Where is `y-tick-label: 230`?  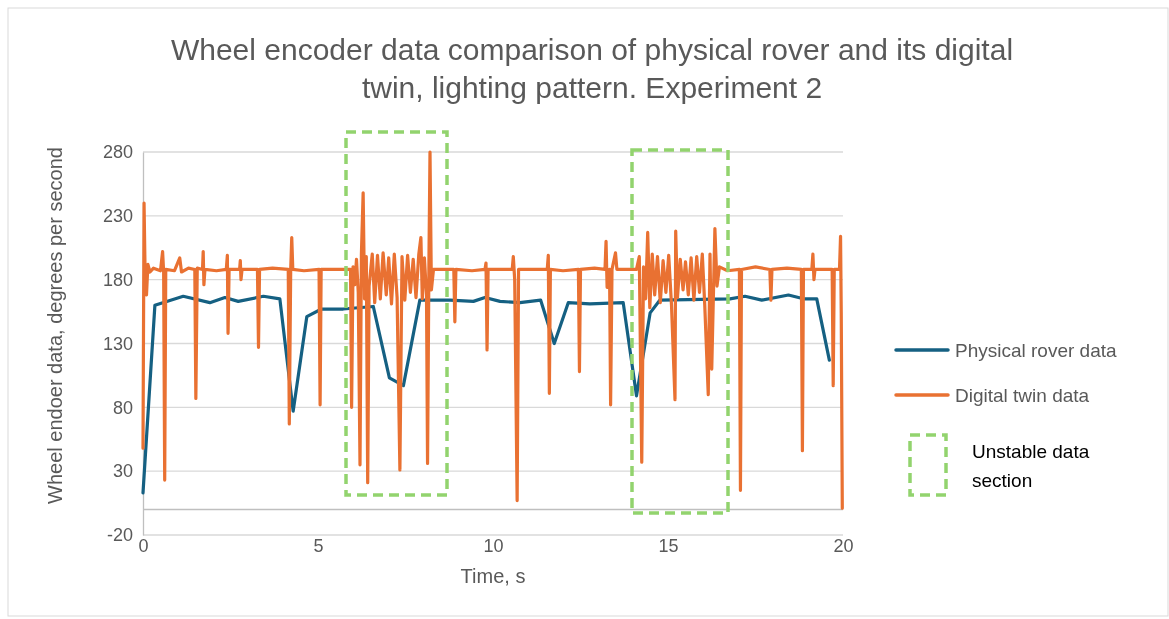
y-tick-label: 230 is located at coordinates (117, 216).